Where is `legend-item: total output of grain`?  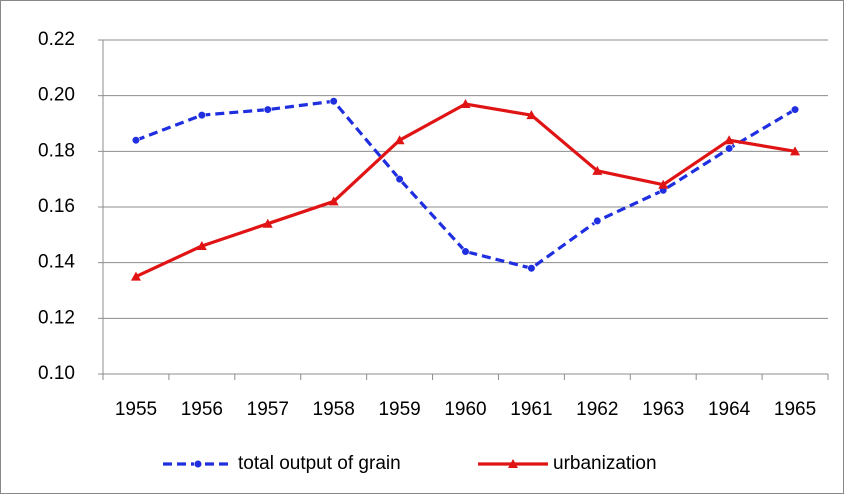 legend-item: total output of grain is located at coordinates (282, 463).